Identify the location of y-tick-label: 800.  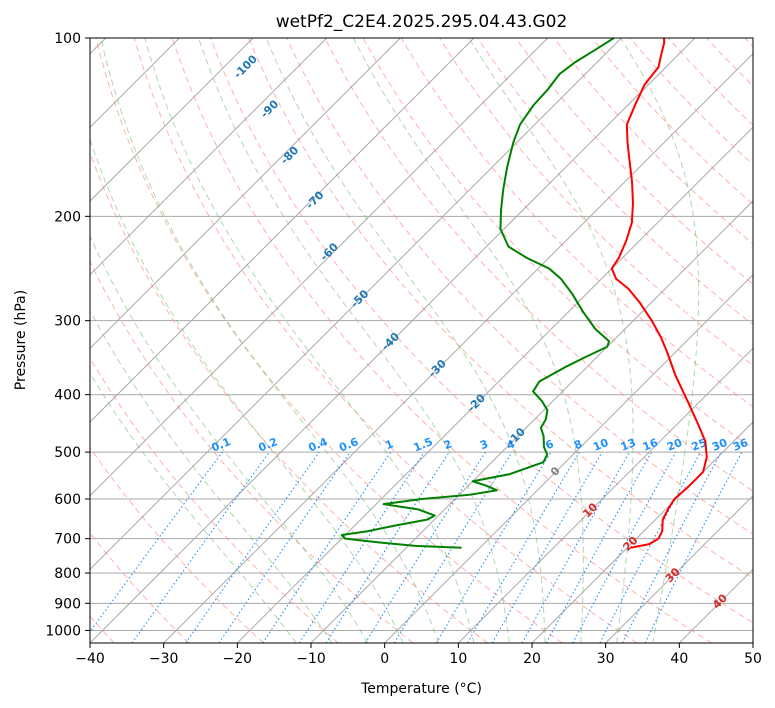
(67, 574).